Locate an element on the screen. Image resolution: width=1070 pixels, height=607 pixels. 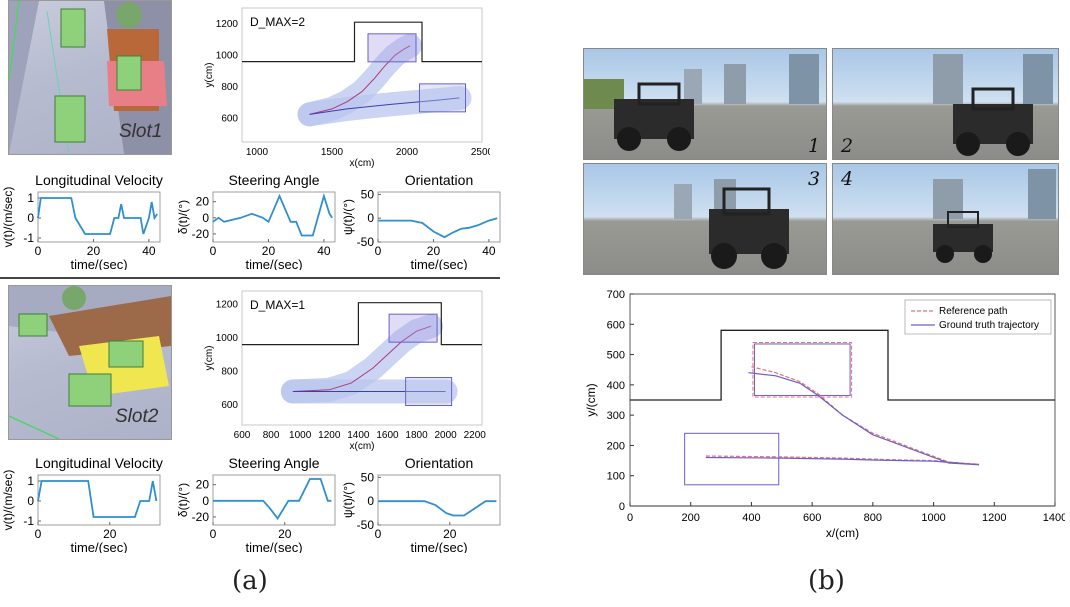
s2-traj-xtick-label-5: 1600 is located at coordinates (387, 435).